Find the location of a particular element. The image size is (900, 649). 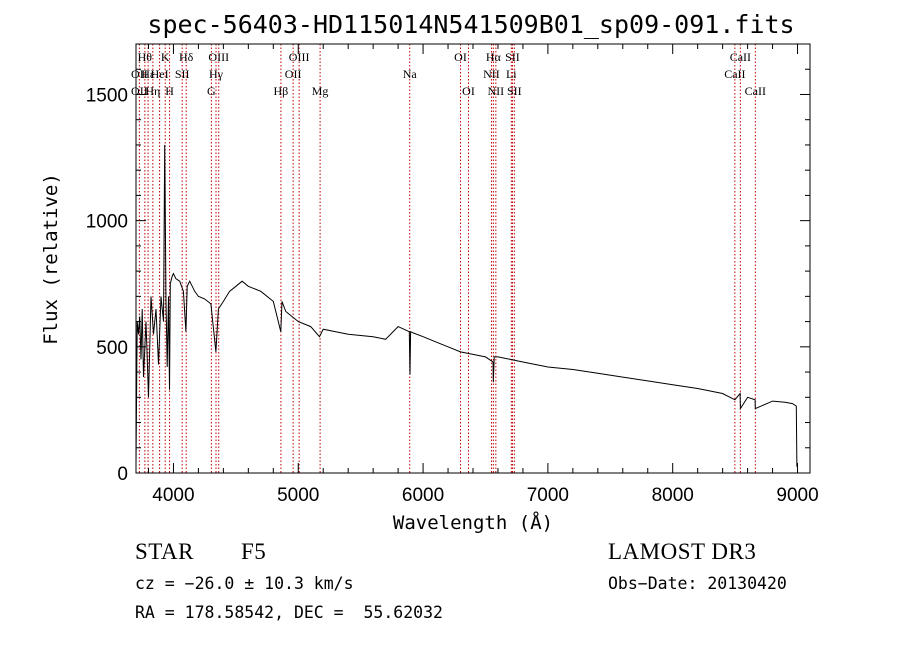

line-label-23: Li is located at coordinates (511, 74).